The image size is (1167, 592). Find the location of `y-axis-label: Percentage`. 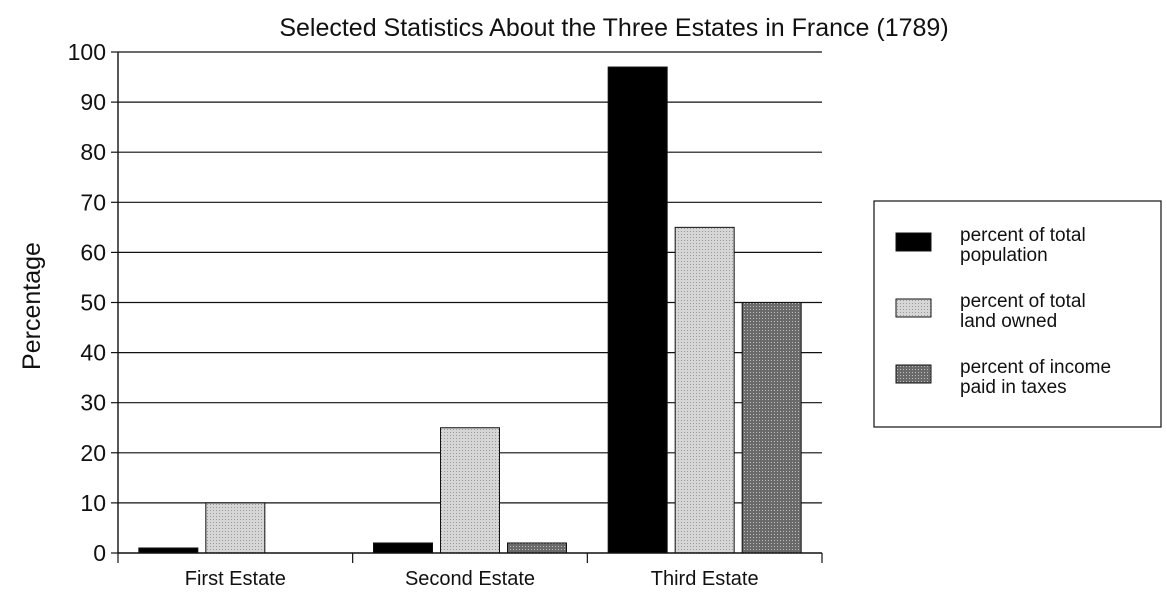

y-axis-label: Percentage is located at coordinates (32, 306).